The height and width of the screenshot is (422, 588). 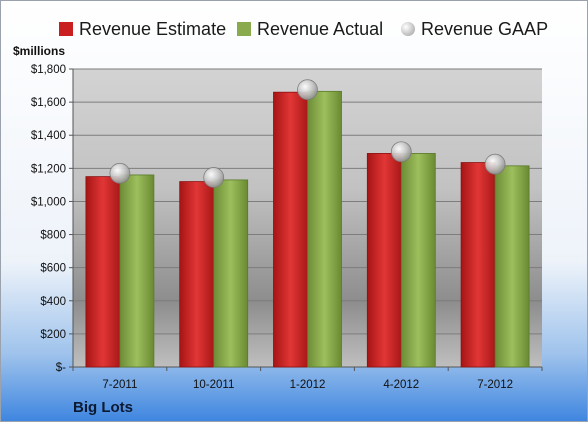 What do you see at coordinates (495, 385) in the screenshot?
I see `x-tick-label: 7-2012` at bounding box center [495, 385].